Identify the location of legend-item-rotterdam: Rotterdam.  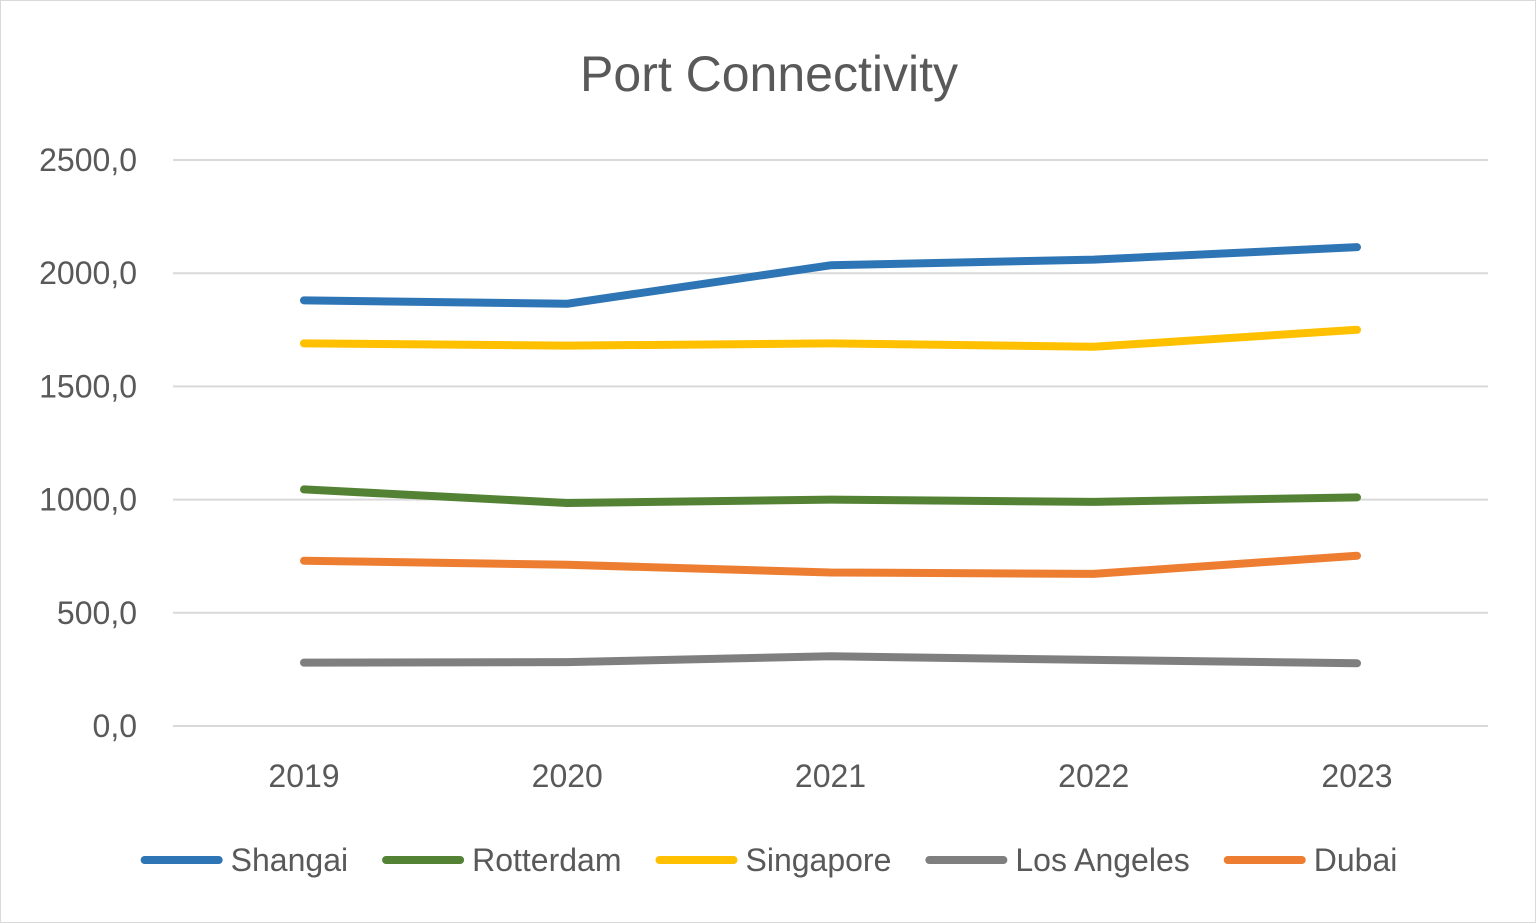
(501, 860).